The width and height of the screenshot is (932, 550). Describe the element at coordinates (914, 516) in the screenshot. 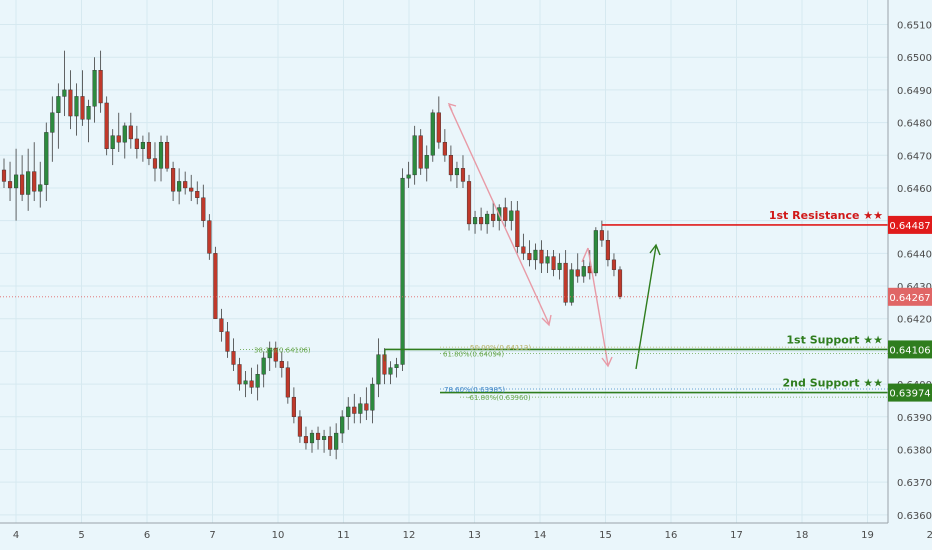

I see `y-tick-label: 0.63600` at that location.